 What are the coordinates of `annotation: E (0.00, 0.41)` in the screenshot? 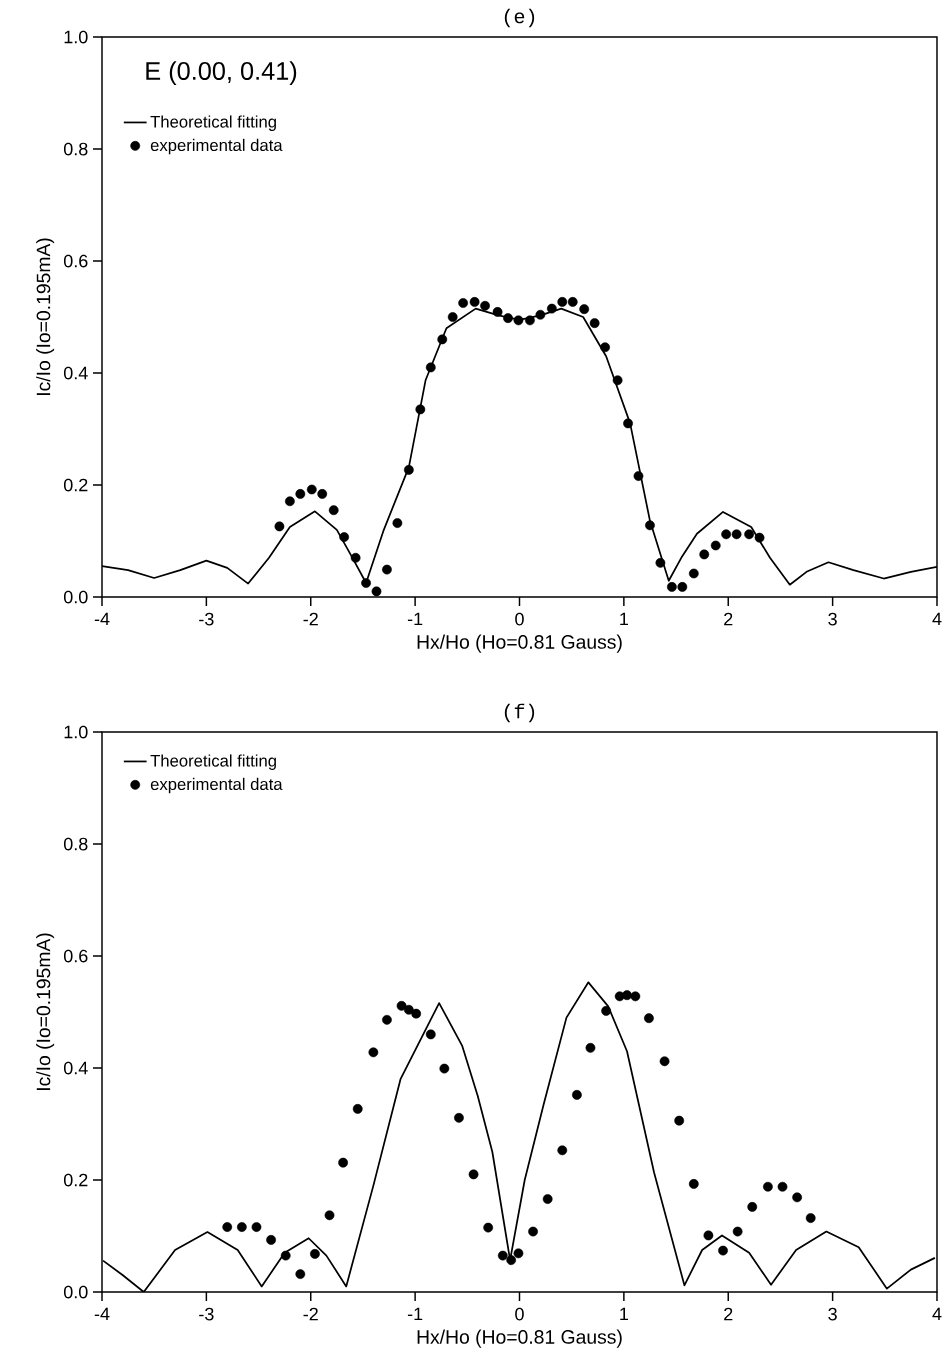 It's located at (221, 73).